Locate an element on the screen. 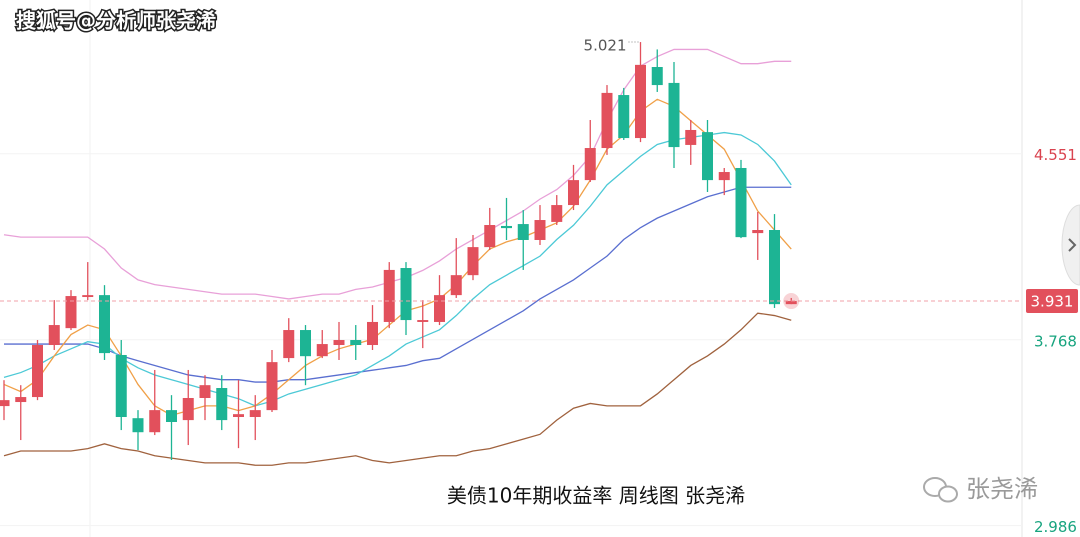 The height and width of the screenshot is (537, 1080). last-price-label: 3.931 is located at coordinates (1052, 302).